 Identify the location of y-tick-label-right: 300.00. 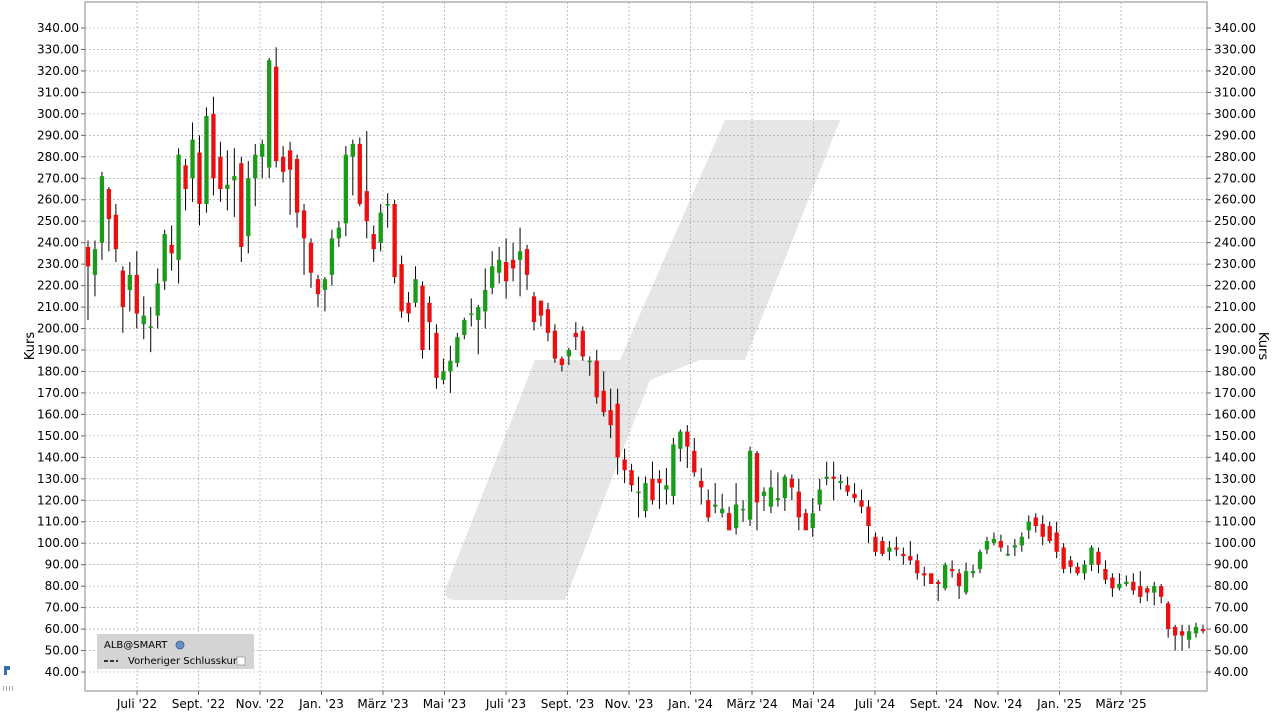
(1235, 114).